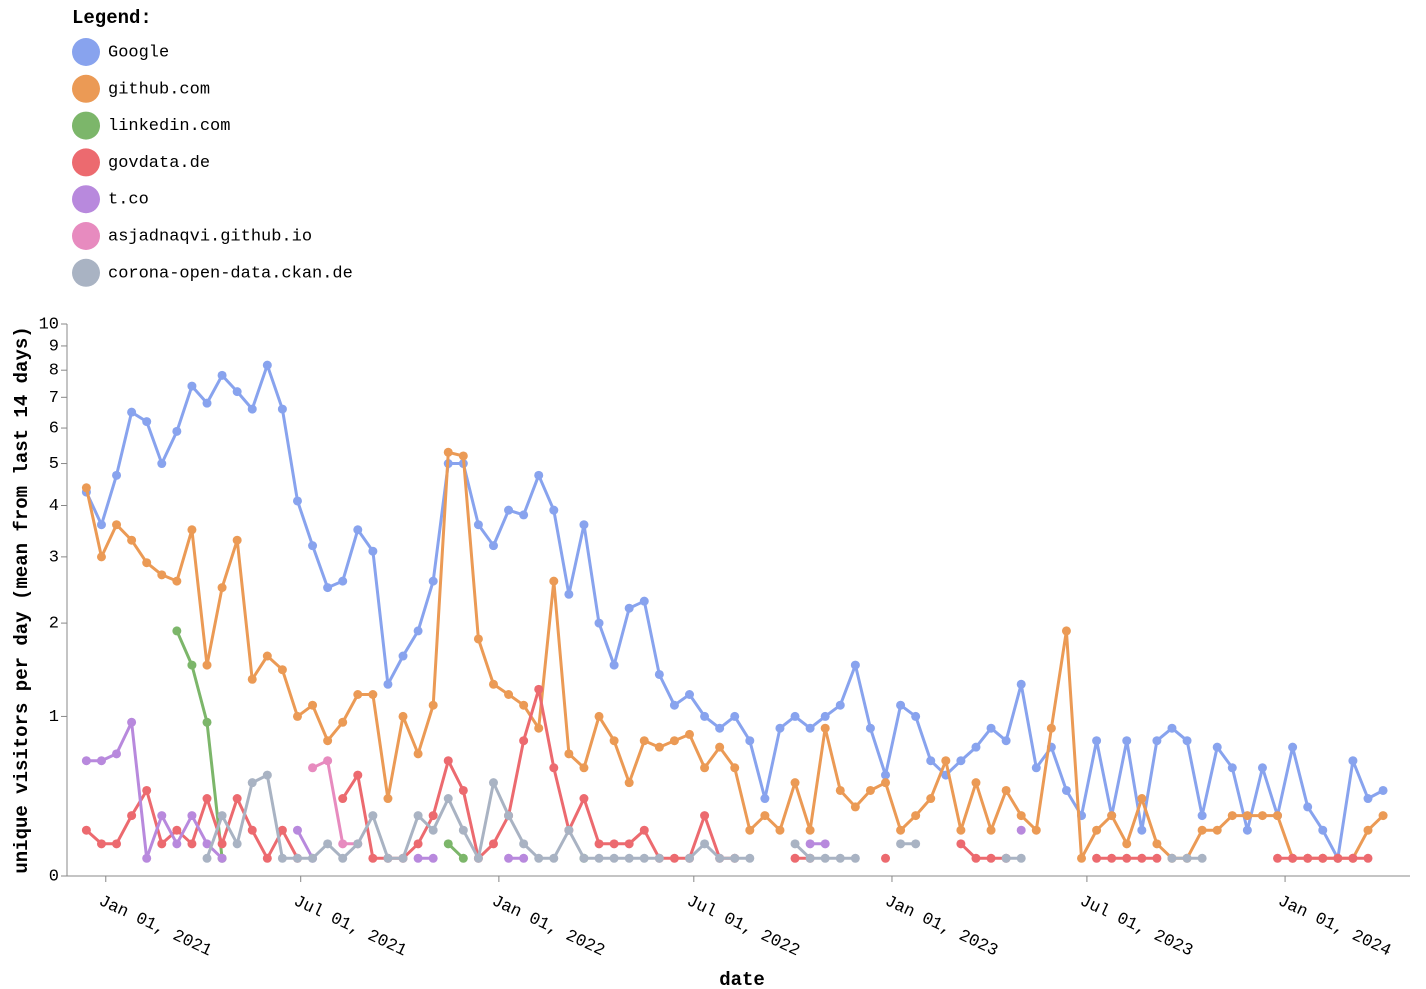  What do you see at coordinates (49, 324) in the screenshot?
I see `y-tick-label: 10` at bounding box center [49, 324].